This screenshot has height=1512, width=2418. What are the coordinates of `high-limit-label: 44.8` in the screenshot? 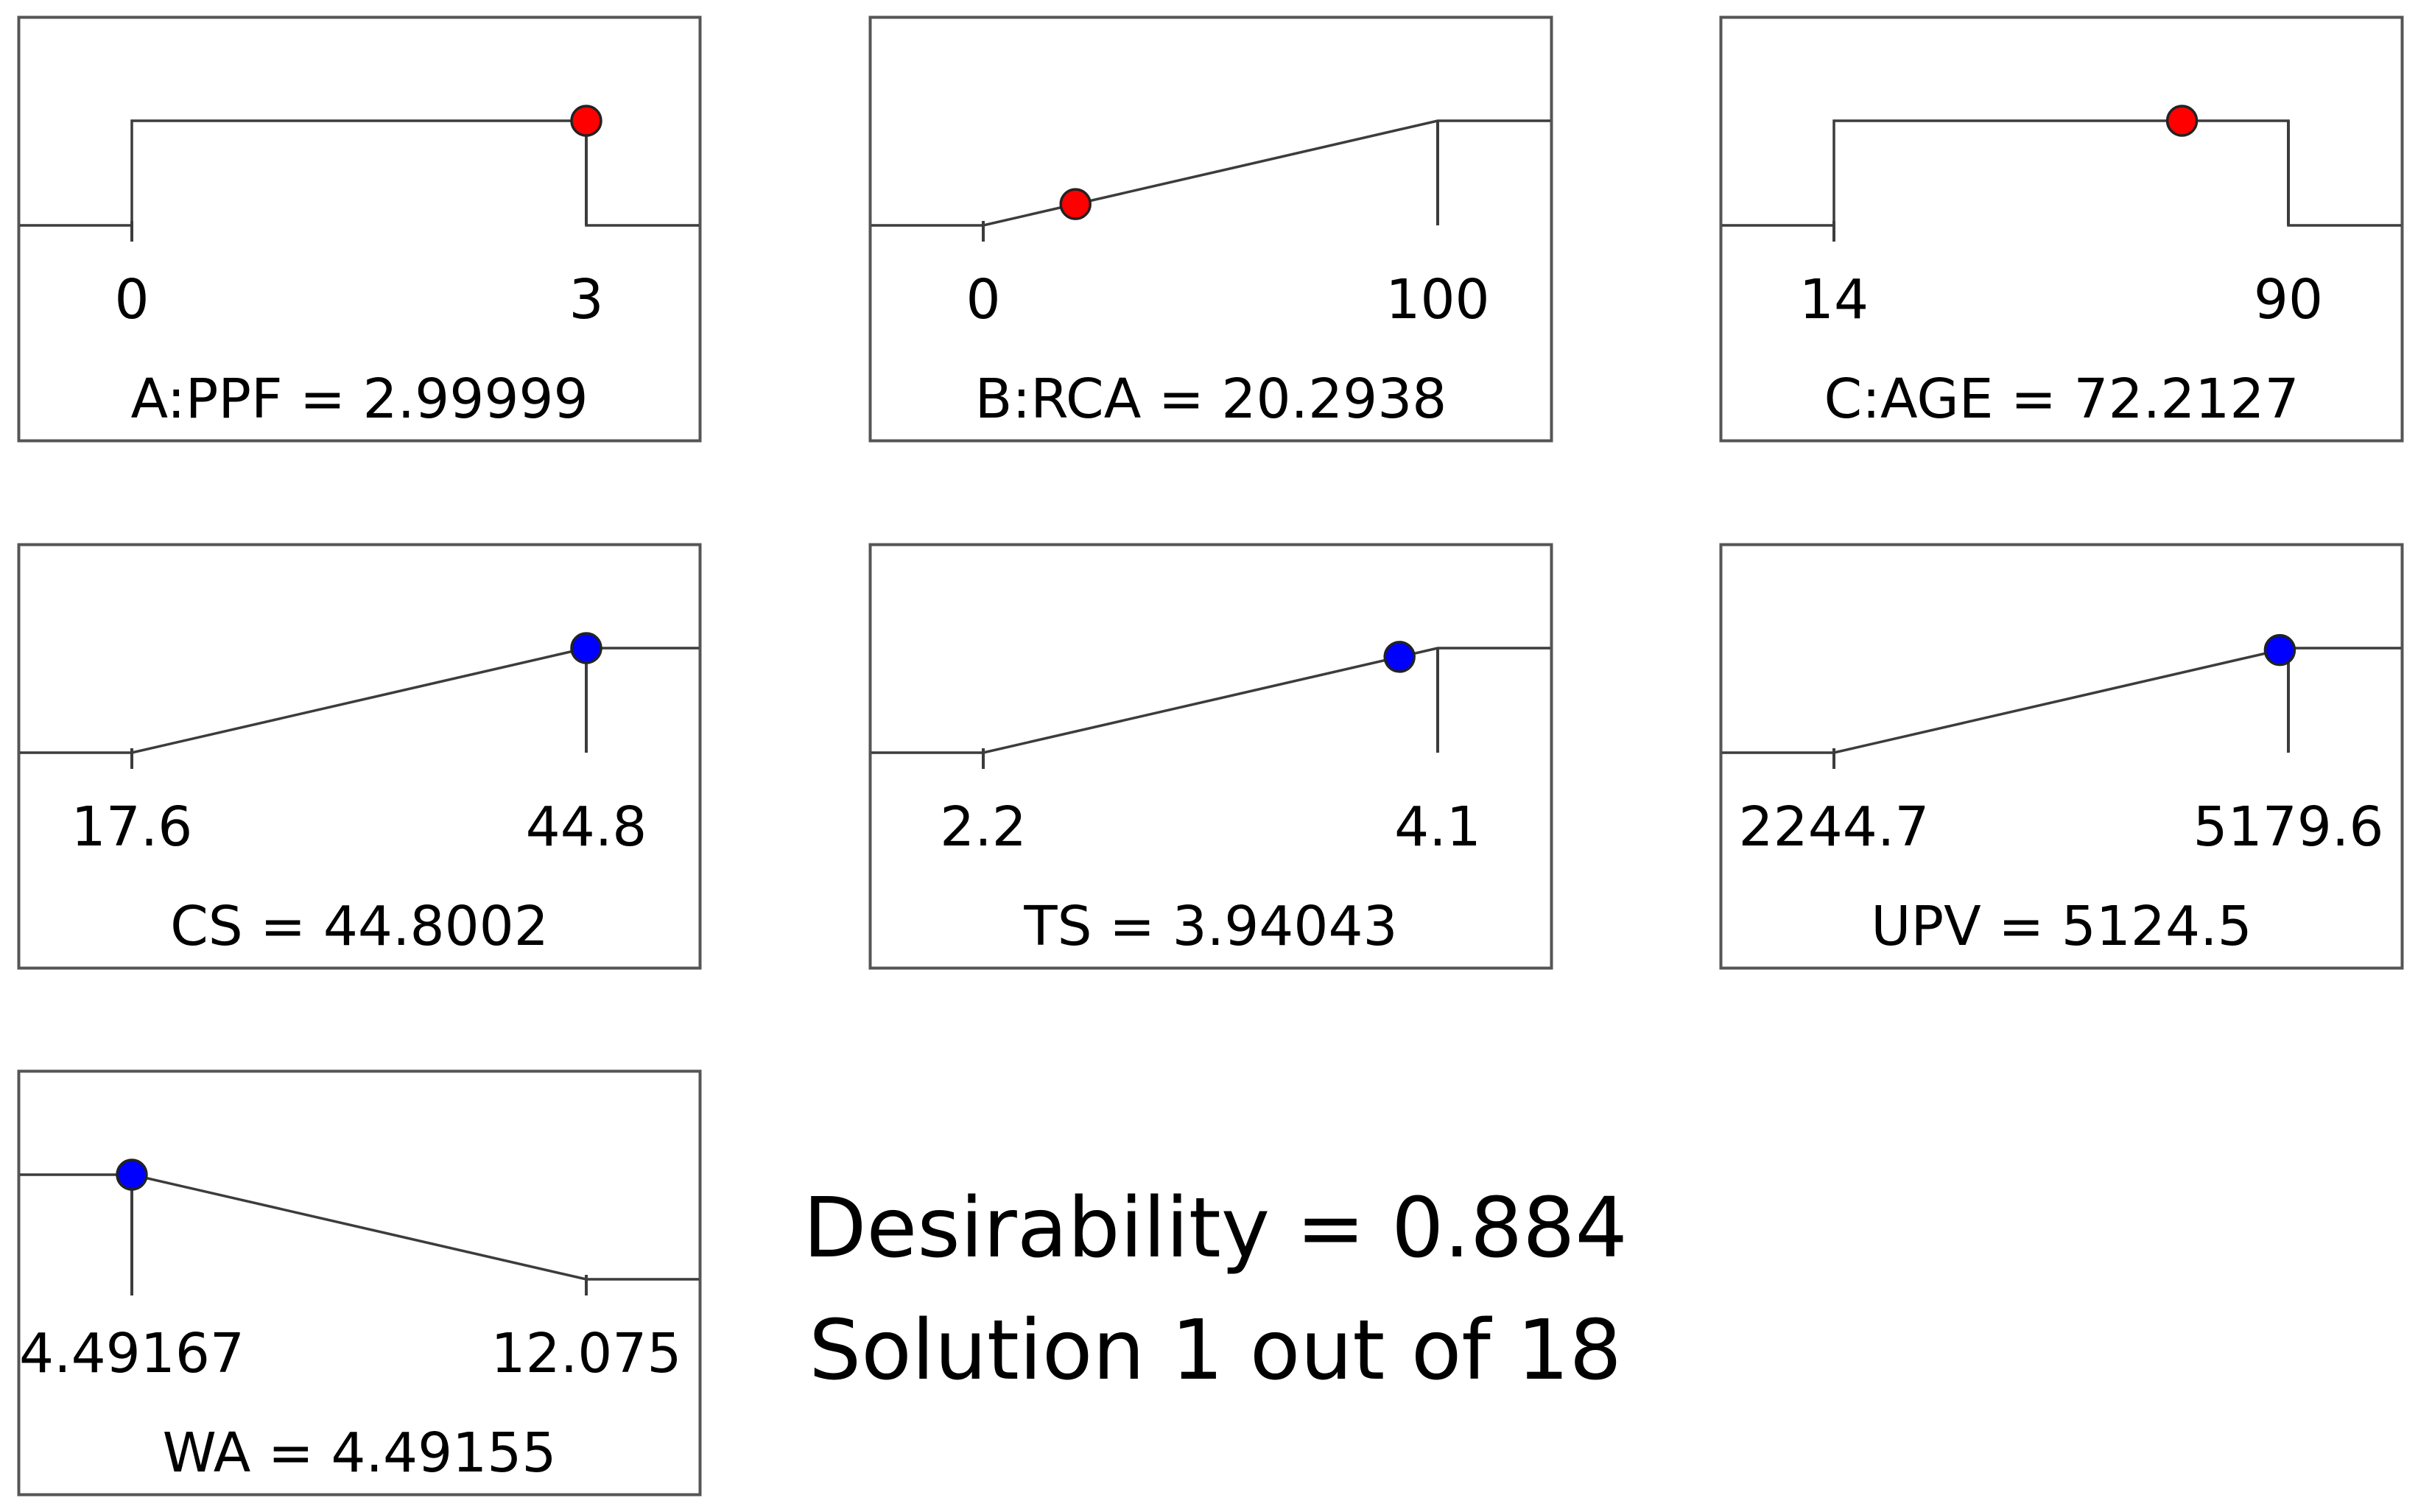 It's located at (586, 827).